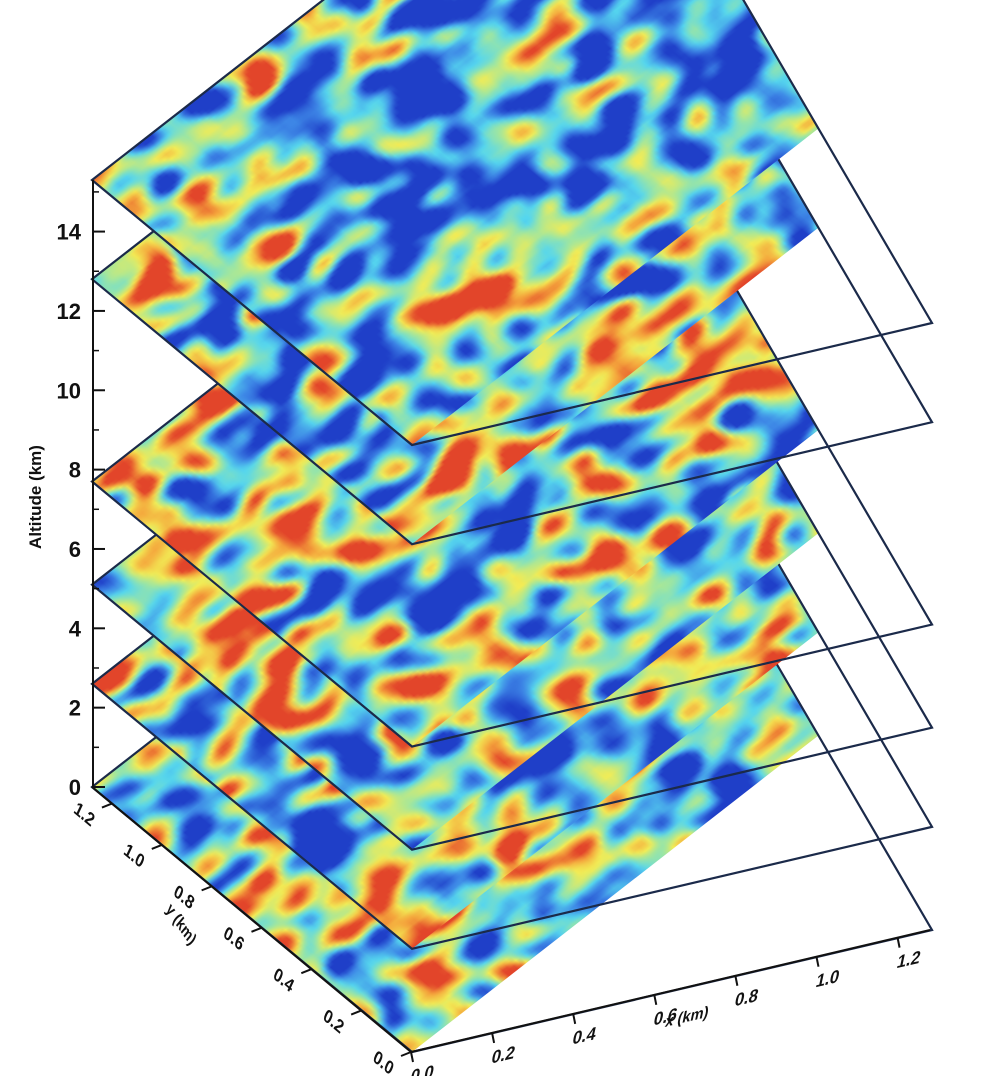 The width and height of the screenshot is (992, 1076). I want to click on y-tick-label: 0.6, so click(234, 938).